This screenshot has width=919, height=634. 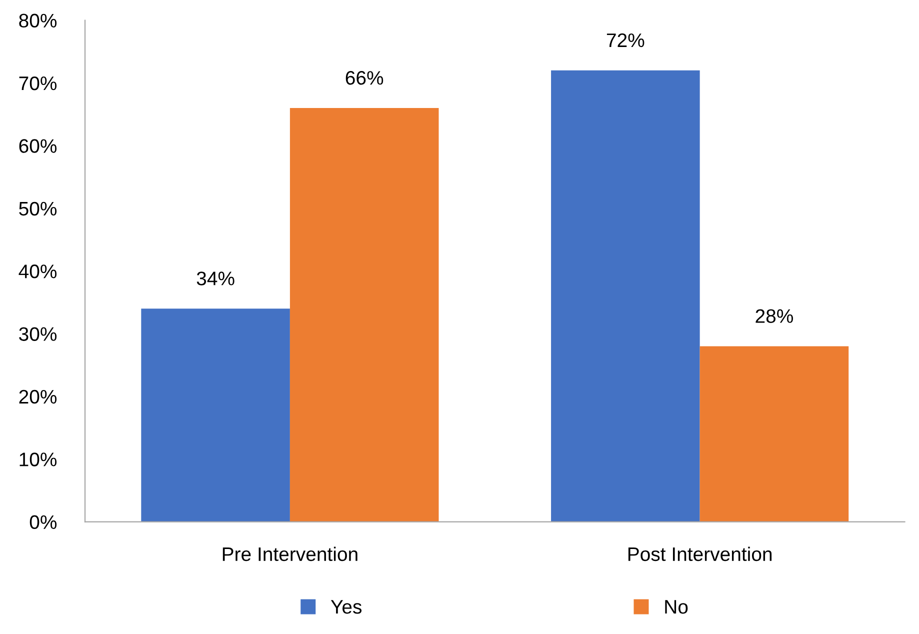 I want to click on y-tick-label: 40%, so click(x=37, y=271).